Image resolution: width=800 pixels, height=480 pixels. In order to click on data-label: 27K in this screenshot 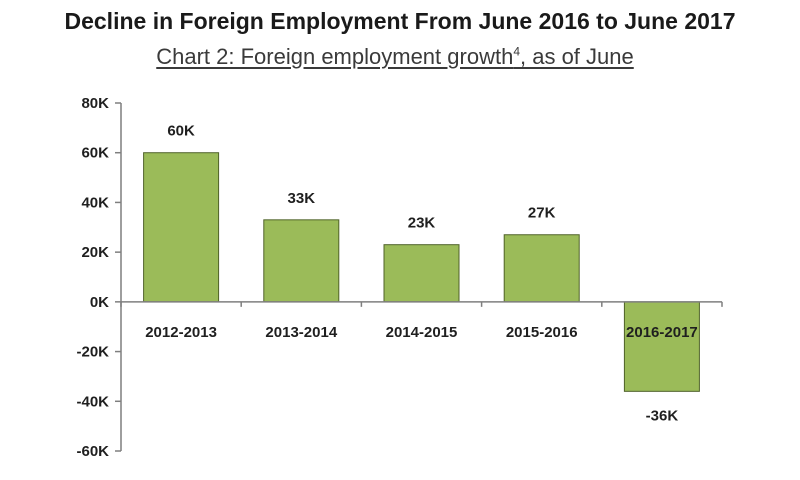, I will do `click(542, 213)`.